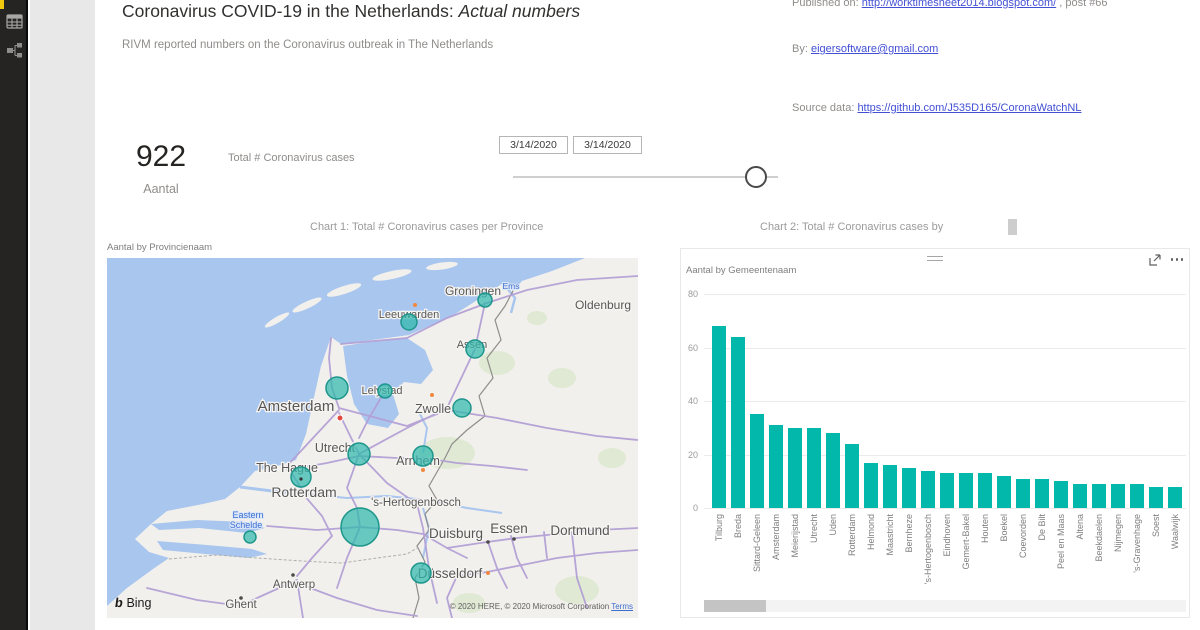 The height and width of the screenshot is (630, 1200). What do you see at coordinates (1118, 495) in the screenshot?
I see `bar-Nijmegen` at bounding box center [1118, 495].